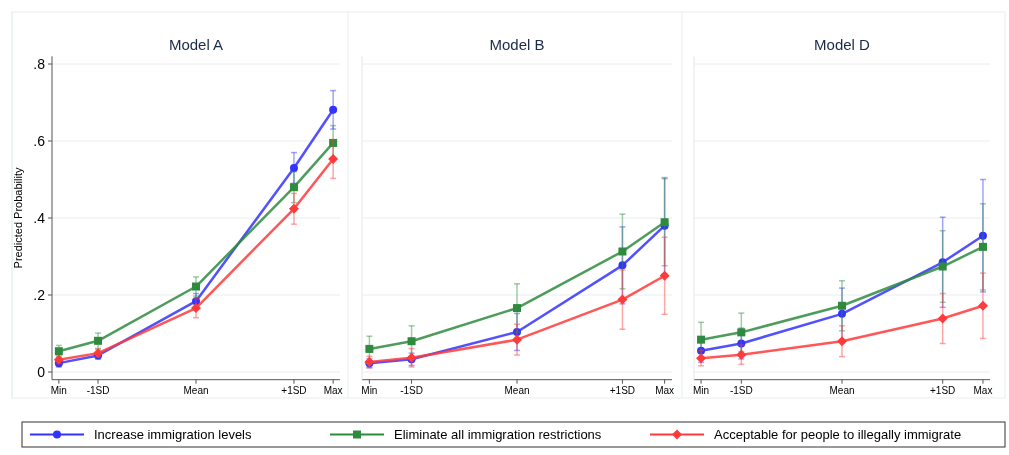 Image resolution: width=1009 pixels, height=455 pixels. I want to click on y-axis-title: Predicted Probability, so click(18, 218).